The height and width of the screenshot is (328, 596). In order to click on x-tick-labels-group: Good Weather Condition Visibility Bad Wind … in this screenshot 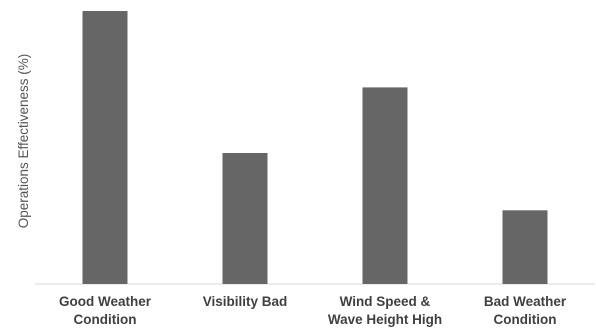, I will do `click(313, 310)`.